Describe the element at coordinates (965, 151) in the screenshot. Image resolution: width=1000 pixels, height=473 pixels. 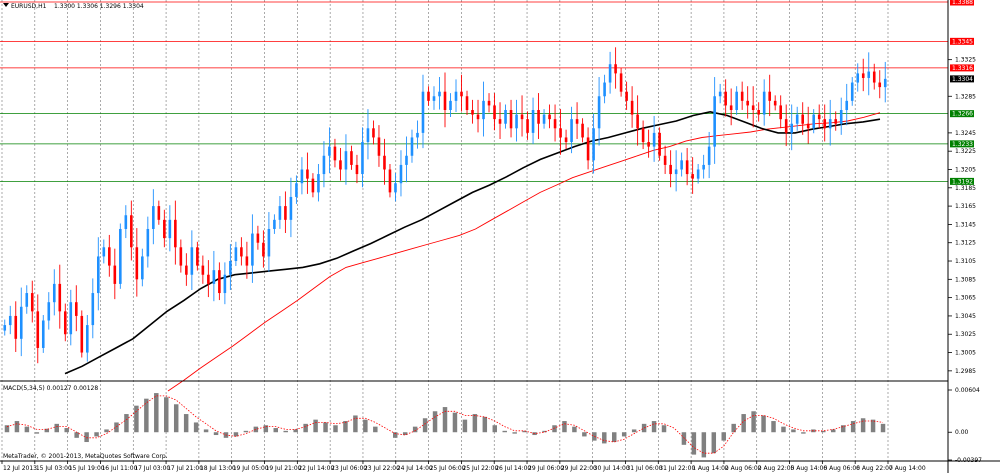
I see `price-tick-label: 1.3225` at that location.